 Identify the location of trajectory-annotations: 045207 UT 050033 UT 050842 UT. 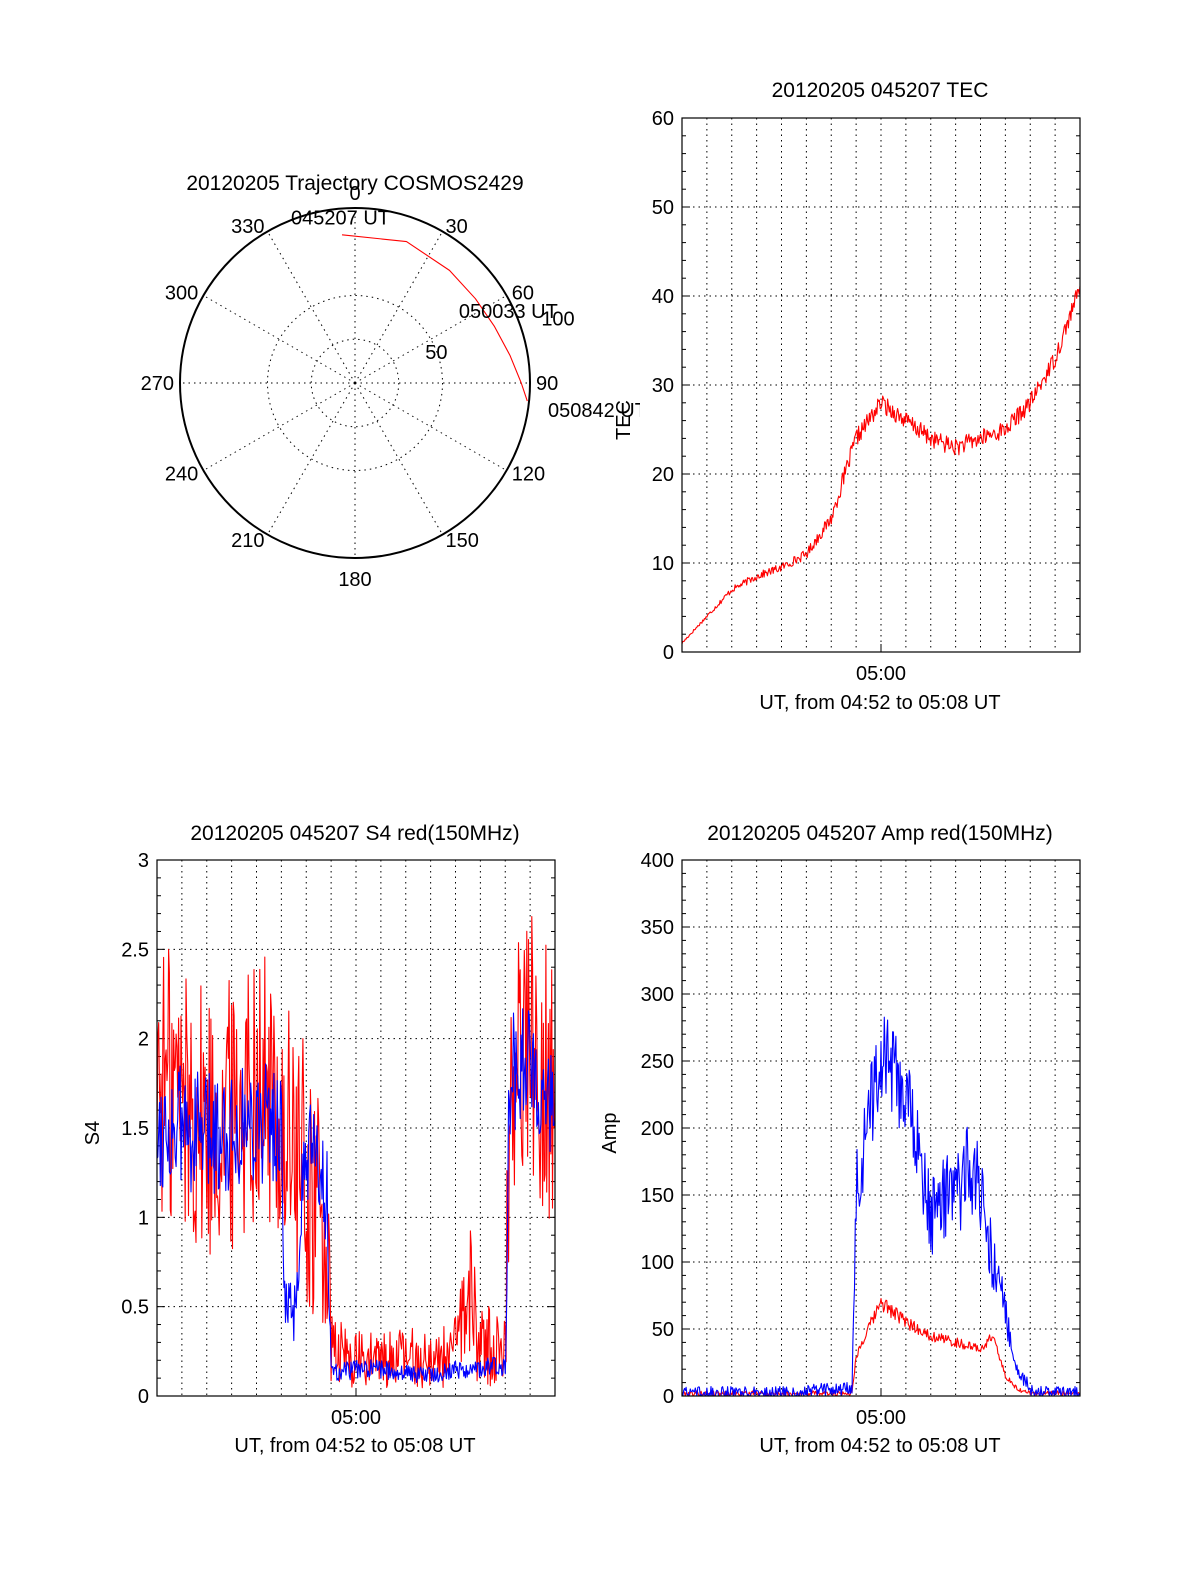
(465, 314).